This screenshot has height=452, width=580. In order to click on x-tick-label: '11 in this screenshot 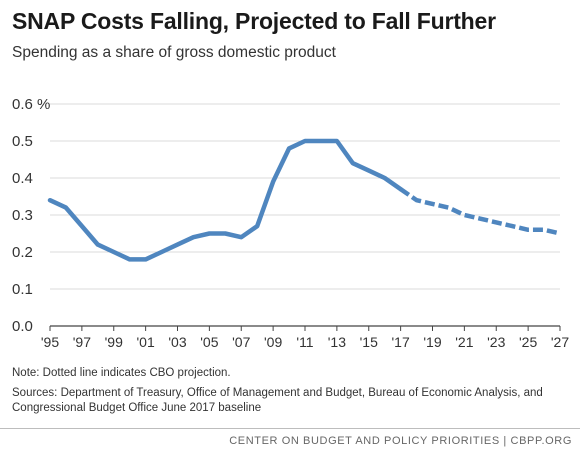, I will do `click(304, 342)`.